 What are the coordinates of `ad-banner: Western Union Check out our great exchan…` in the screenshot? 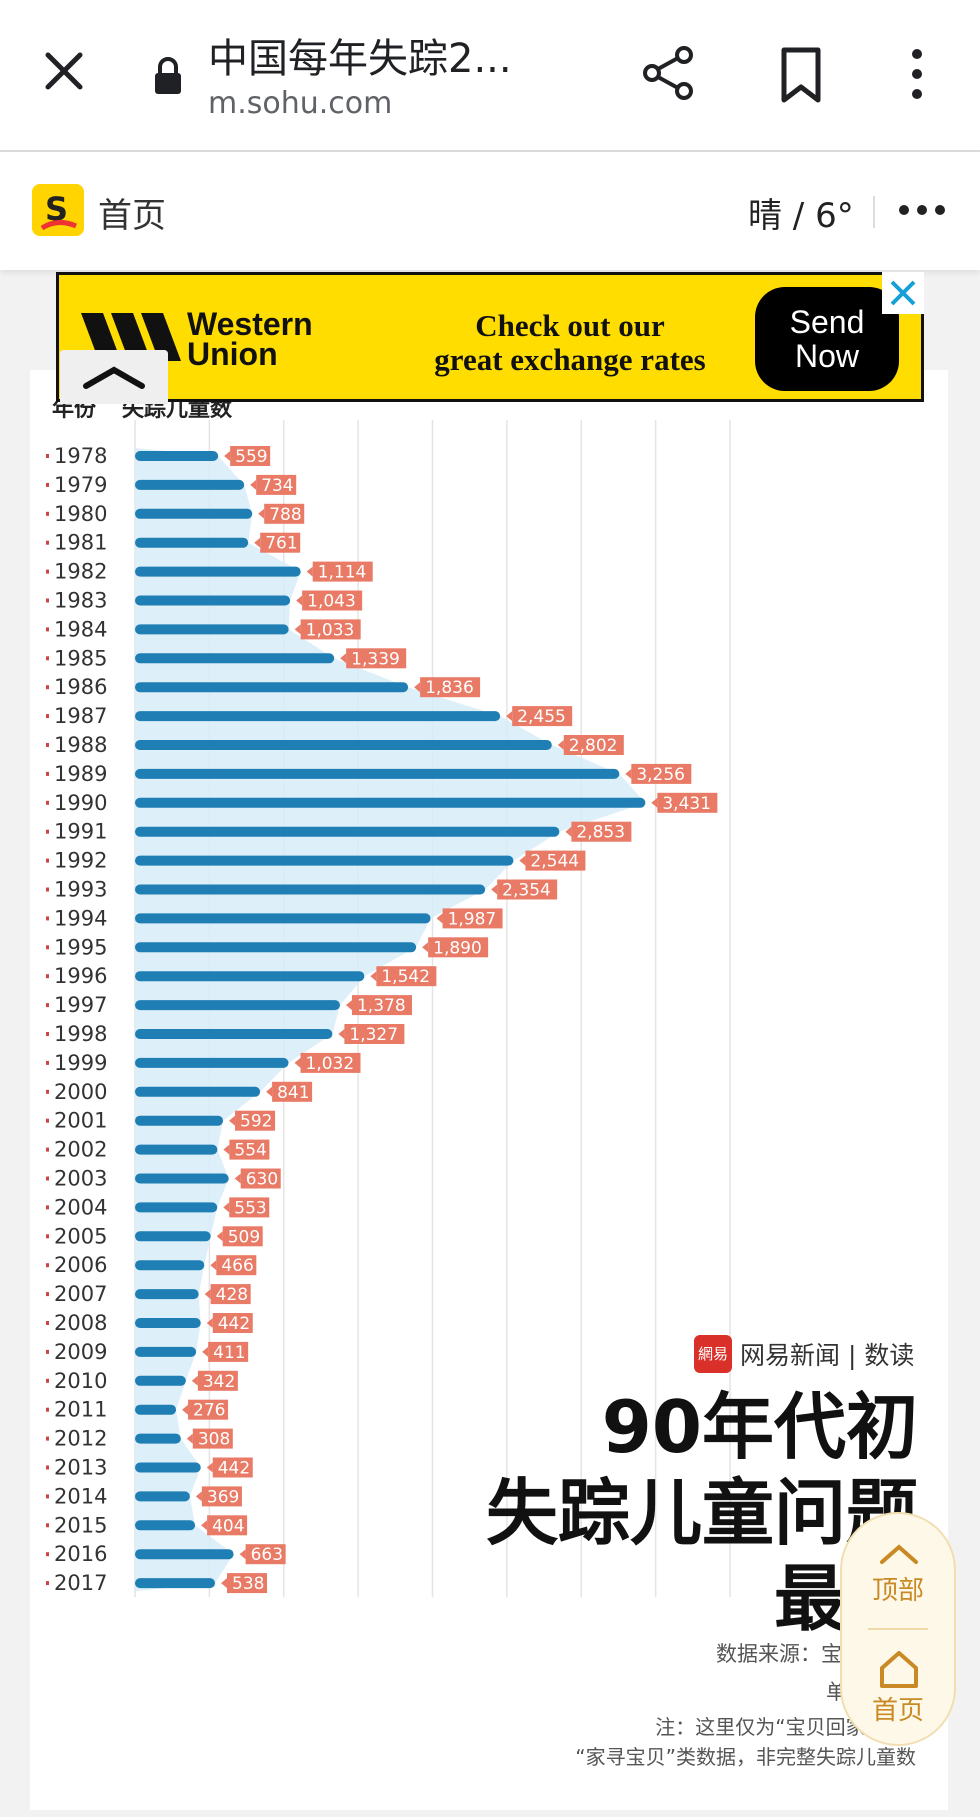 It's located at (490, 337).